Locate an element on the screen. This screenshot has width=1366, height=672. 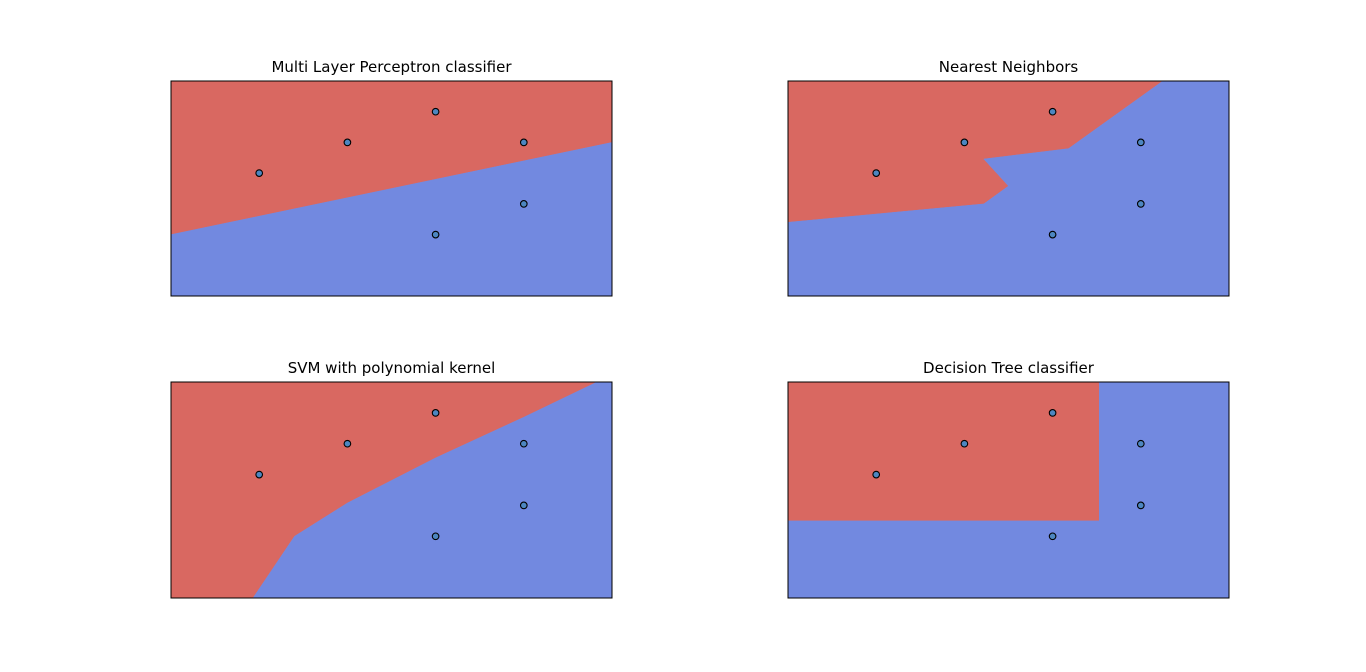
subplot-mlp: Multi Layer Perceptron classifier is located at coordinates (391, 177).